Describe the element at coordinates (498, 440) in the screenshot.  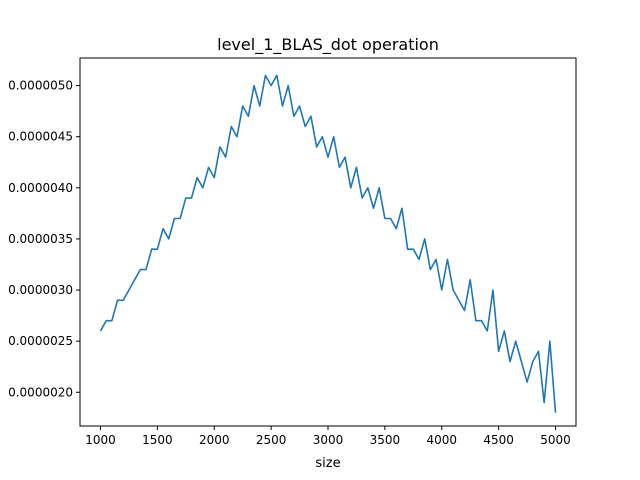
I see `x-tick-label: 4500` at that location.